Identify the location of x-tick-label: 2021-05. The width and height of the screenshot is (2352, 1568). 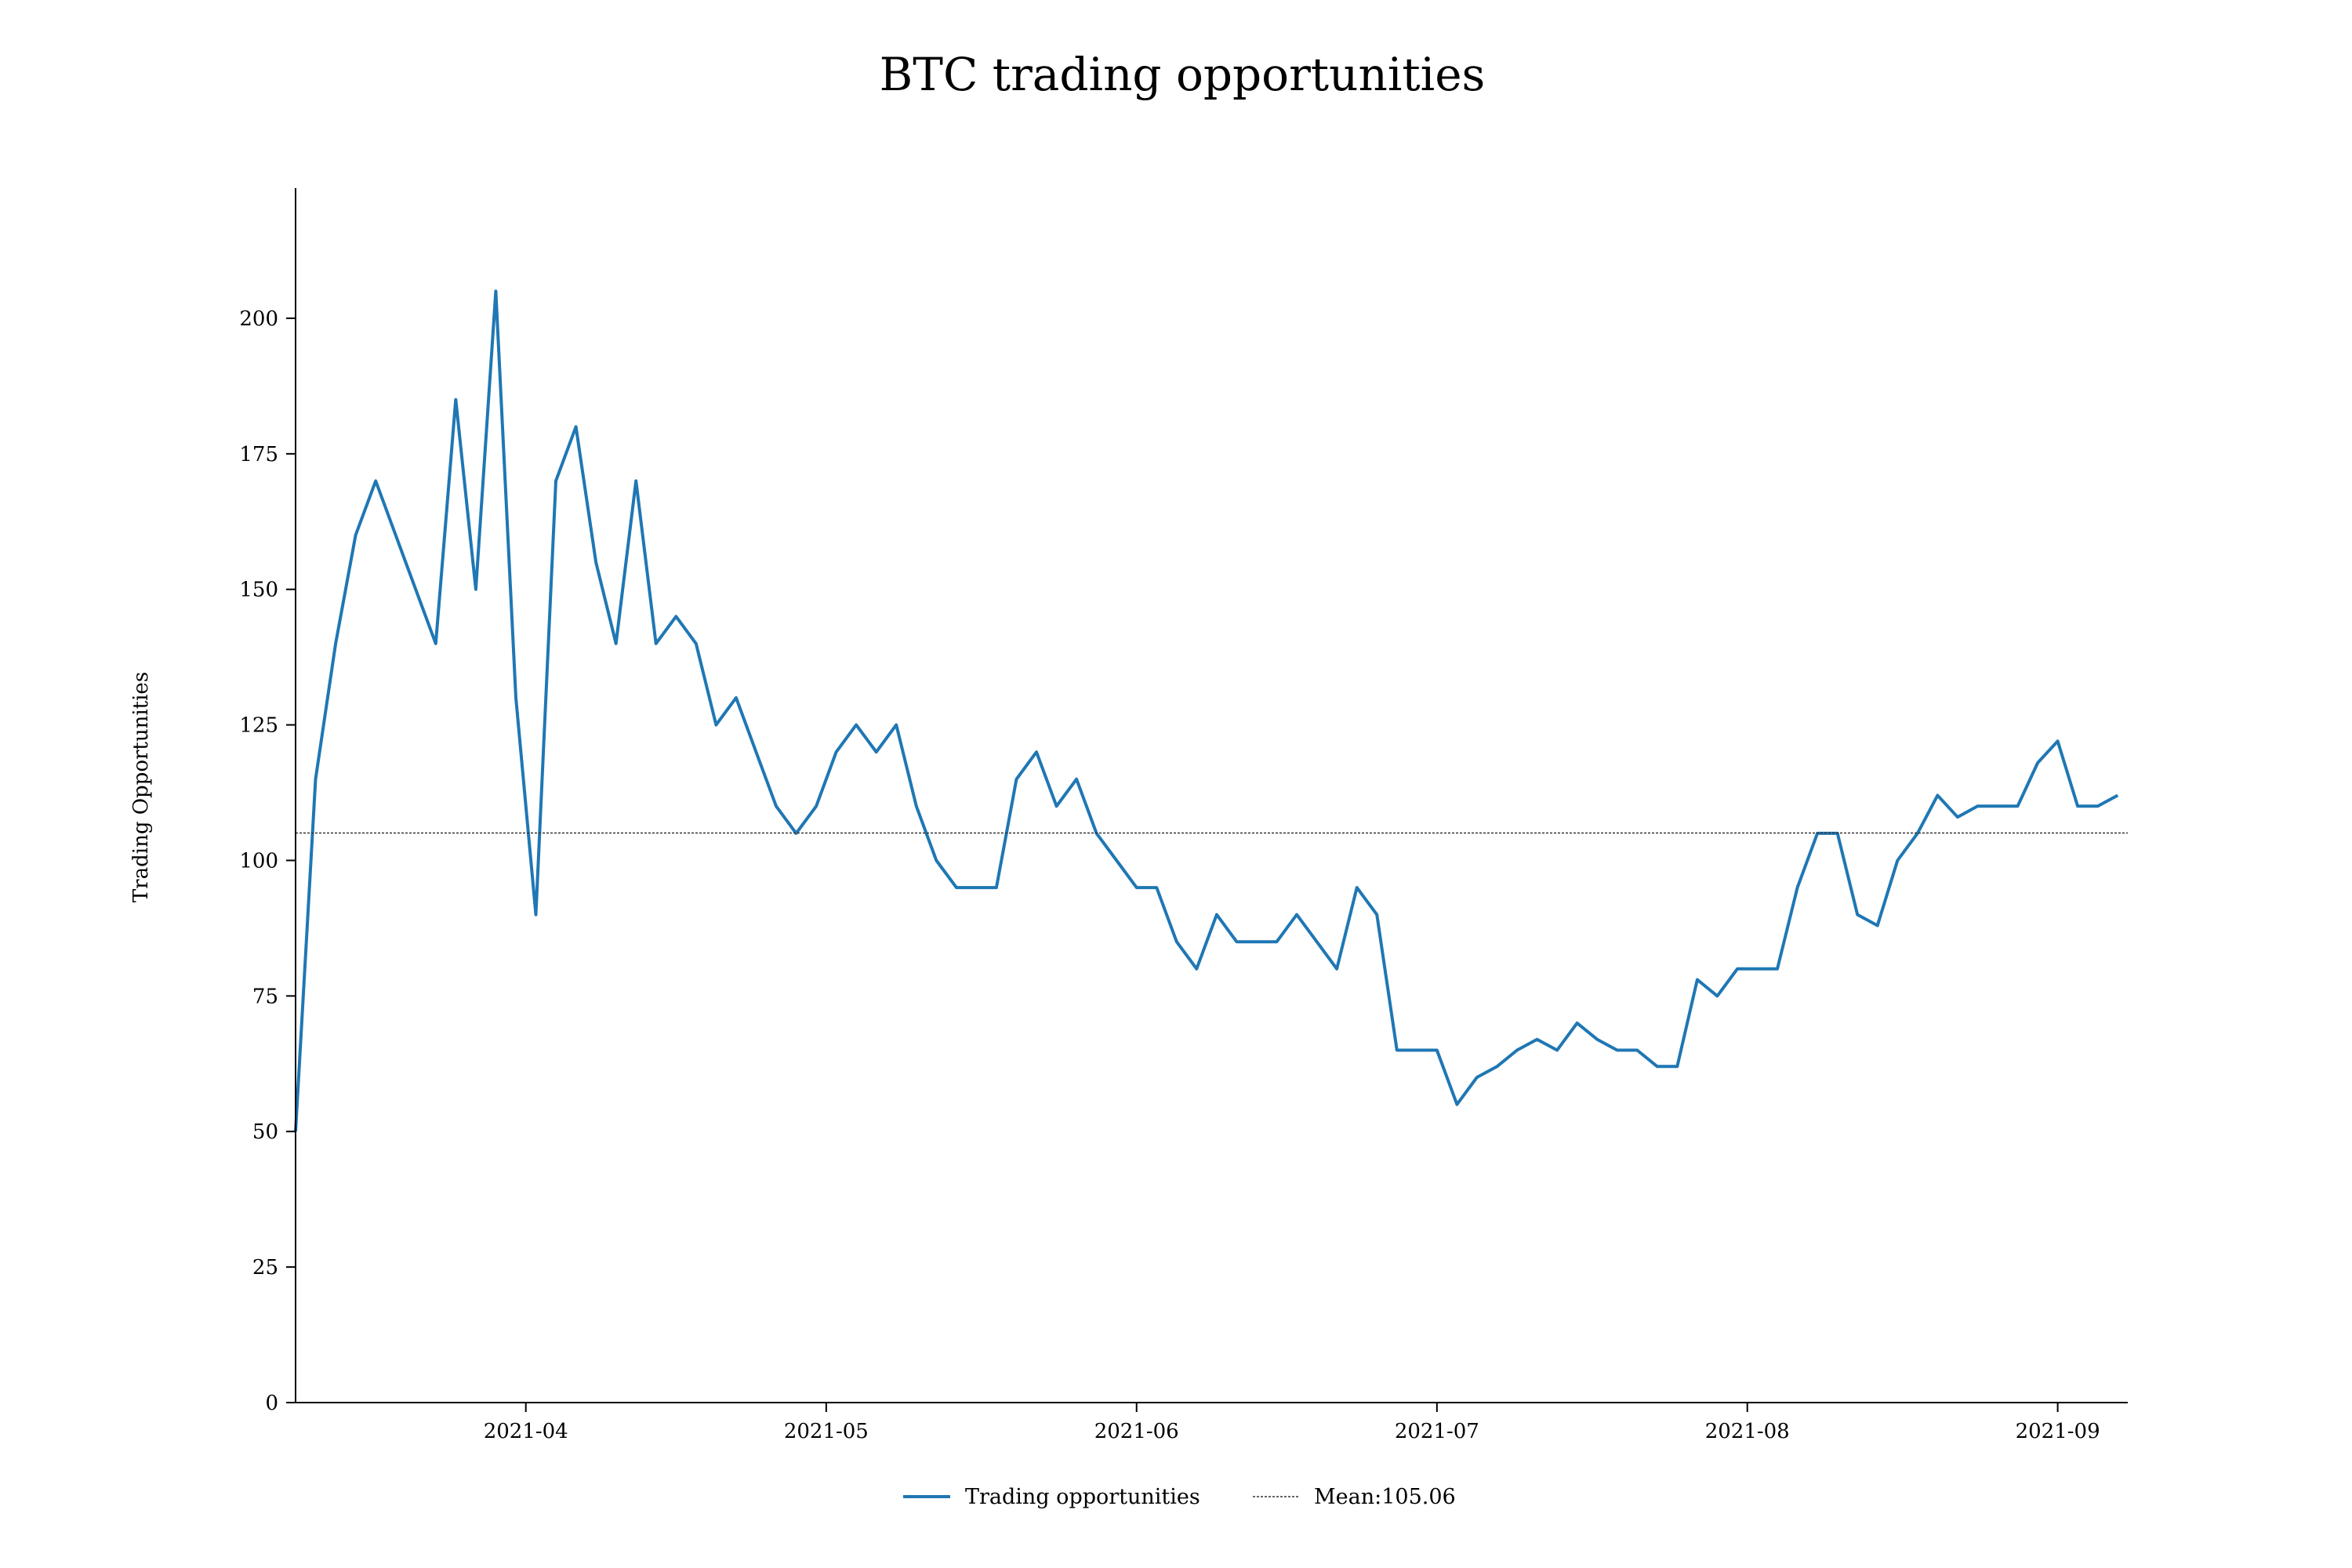
(826, 1431).